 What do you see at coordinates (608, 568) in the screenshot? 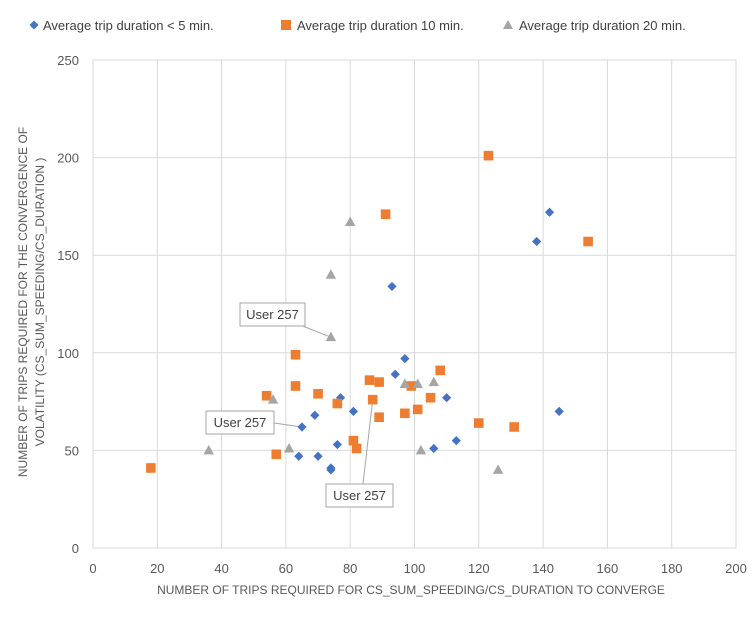
I see `x-tick-label: 160` at bounding box center [608, 568].